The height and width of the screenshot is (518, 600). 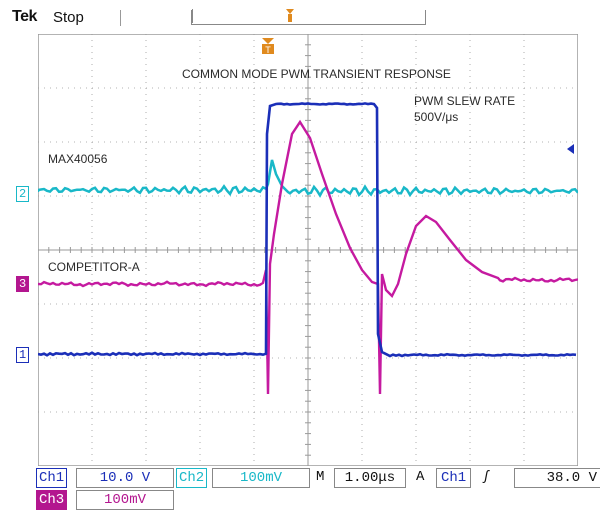 What do you see at coordinates (557, 478) in the screenshot?
I see `trigger-level: 38.0 V` at bounding box center [557, 478].